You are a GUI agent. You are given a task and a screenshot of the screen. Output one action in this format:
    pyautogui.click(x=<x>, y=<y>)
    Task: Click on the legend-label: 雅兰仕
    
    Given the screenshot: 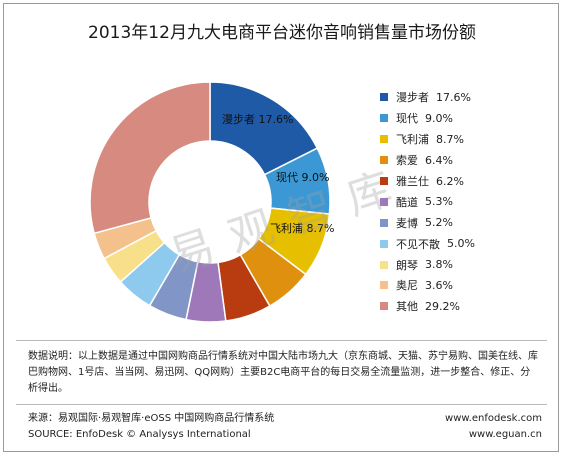 What is the action you would take?
    pyautogui.click(x=412, y=181)
    